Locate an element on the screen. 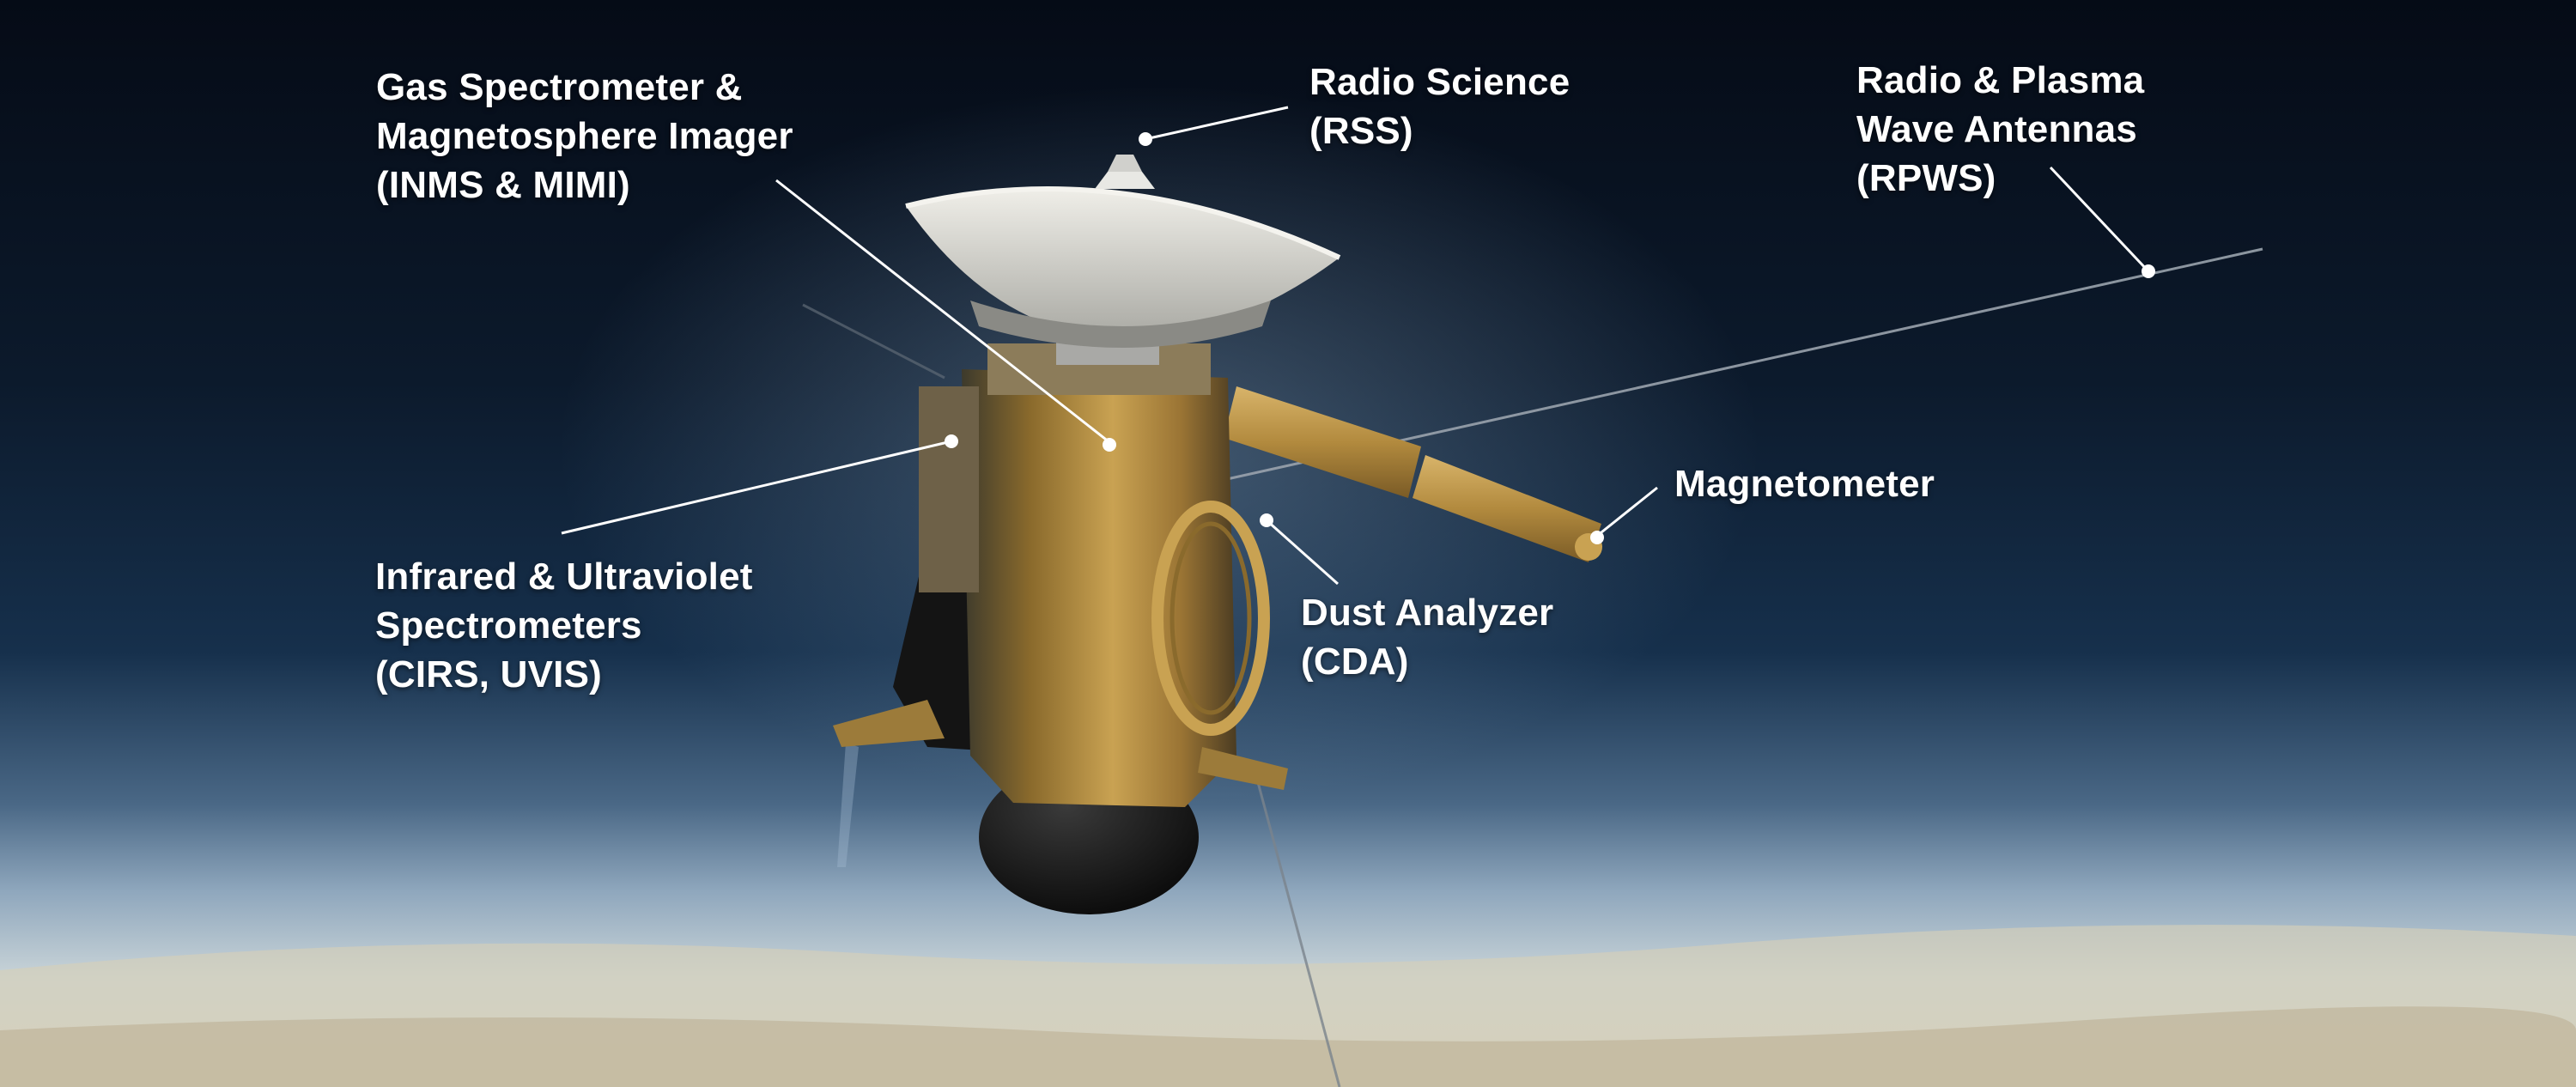  leader-cda is located at coordinates (1302, 552).